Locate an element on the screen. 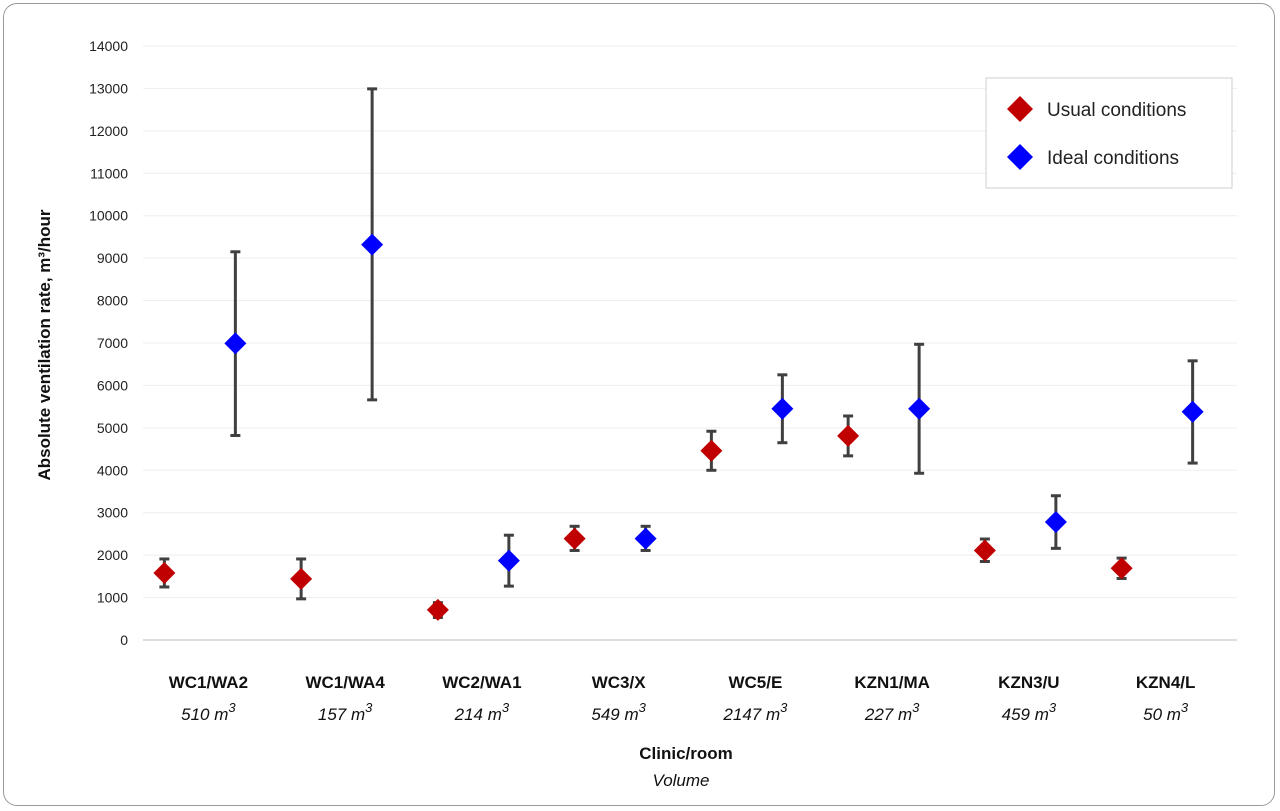 The height and width of the screenshot is (811, 1280). volume-label: 50 m3 is located at coordinates (1166, 712).